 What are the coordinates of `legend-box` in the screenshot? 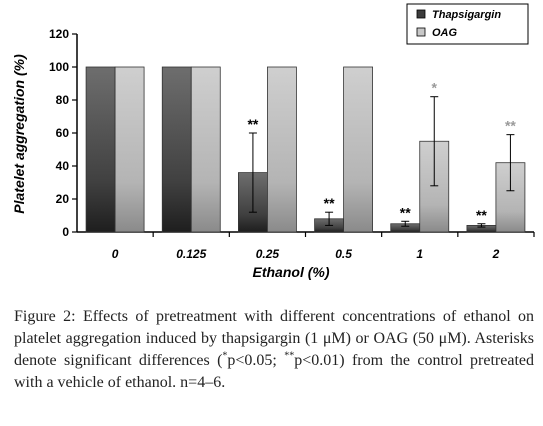 It's located at (467, 24).